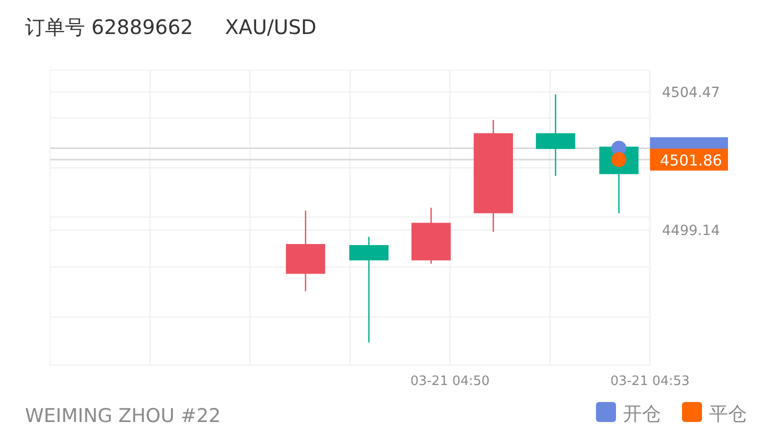 This screenshot has width=775, height=440. Describe the element at coordinates (728, 414) in the screenshot. I see `legend-label: 平仓` at that location.